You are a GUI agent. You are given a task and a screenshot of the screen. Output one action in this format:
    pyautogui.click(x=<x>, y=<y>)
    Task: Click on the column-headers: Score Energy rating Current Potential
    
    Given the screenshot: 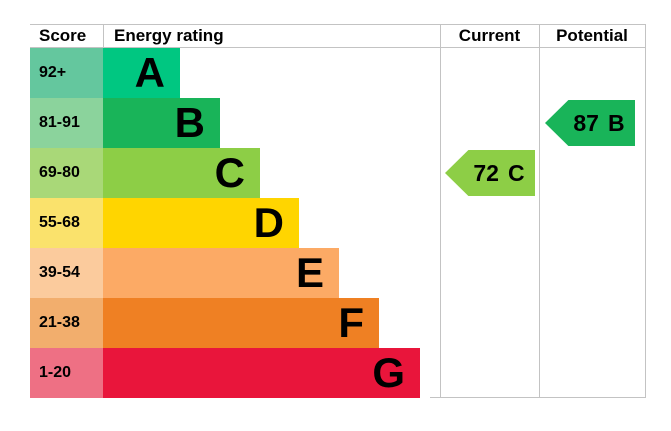 What is the action you would take?
    pyautogui.click(x=338, y=36)
    